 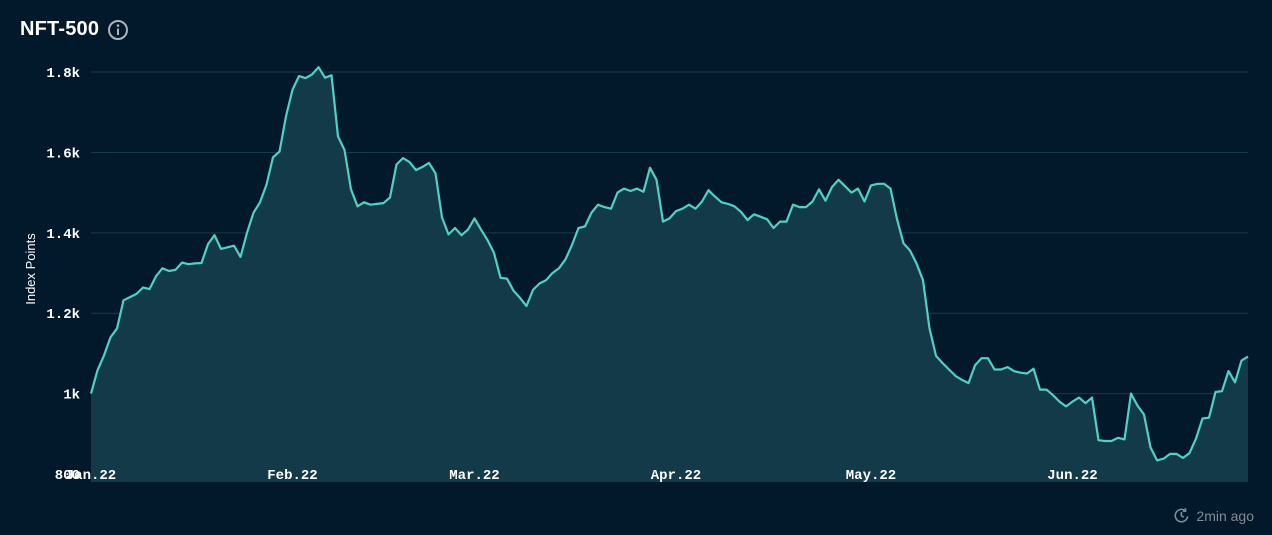 I want to click on x-tick-label: Jun.22, so click(x=1072, y=476).